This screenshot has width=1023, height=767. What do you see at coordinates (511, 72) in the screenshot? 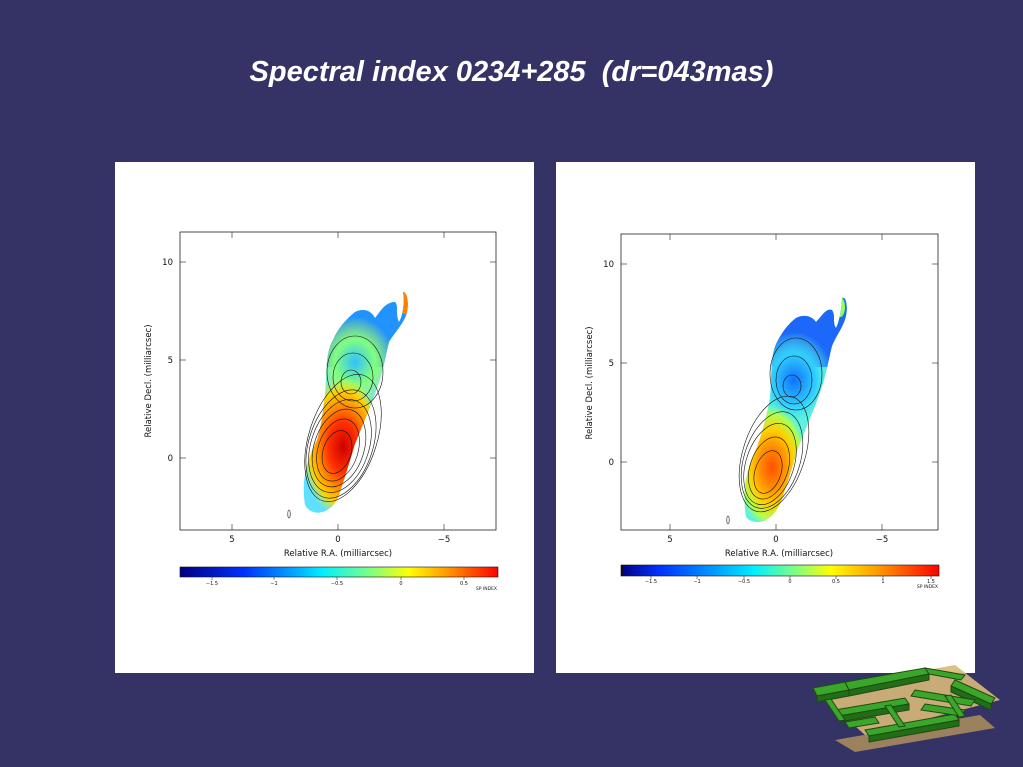
I see `slide-title: Spectral index 0234+285 (dr=043mas)` at bounding box center [511, 72].